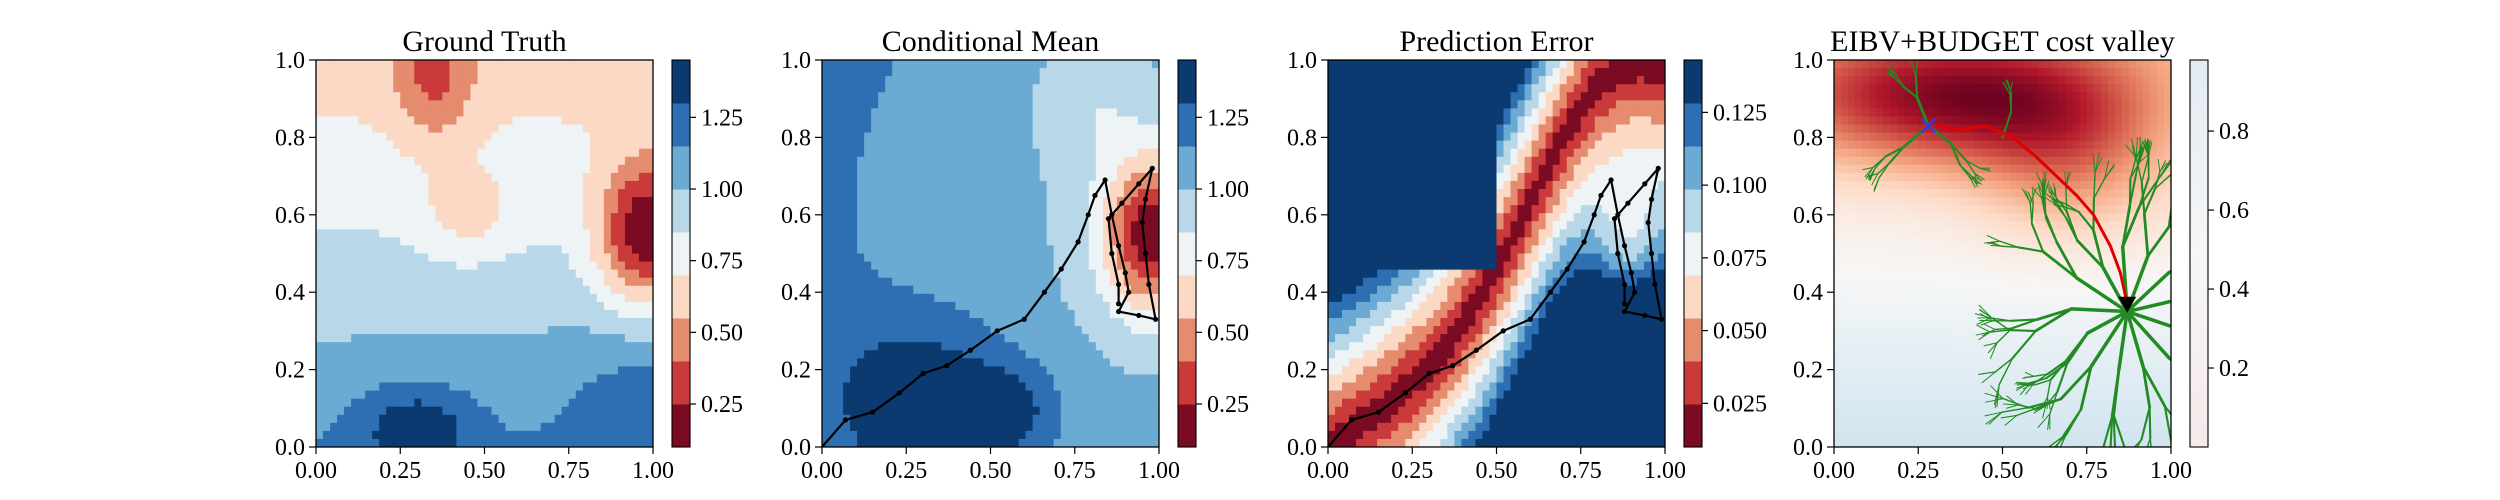  Describe the element at coordinates (1228, 118) in the screenshot. I see `colorbar-tick-label: 1.25` at that location.